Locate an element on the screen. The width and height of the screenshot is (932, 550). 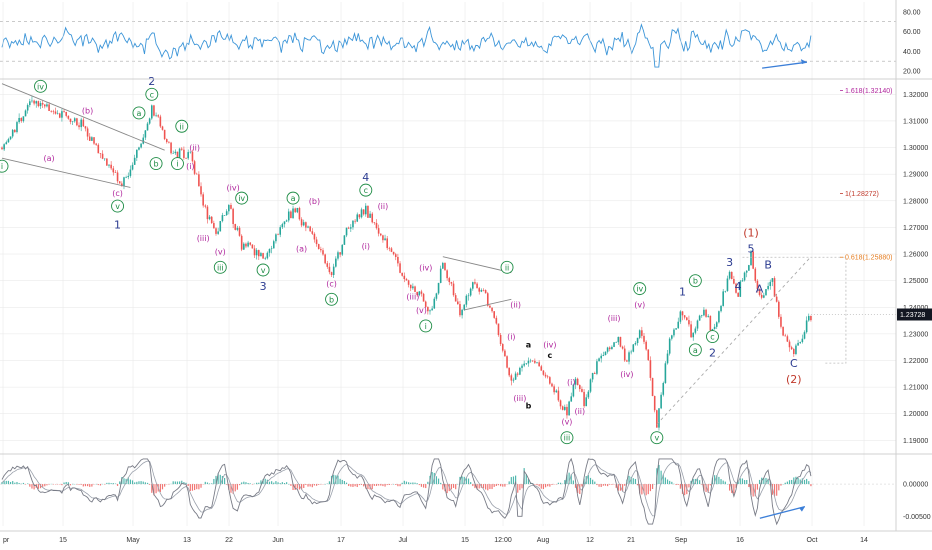
osc-divergence-arrow is located at coordinates (782, 512).